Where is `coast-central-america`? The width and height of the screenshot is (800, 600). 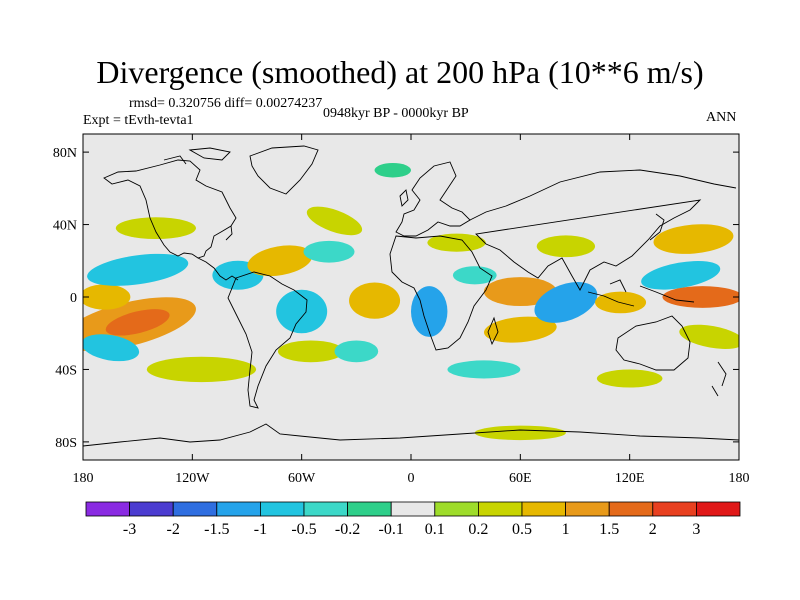 coast-central-america is located at coordinates (218, 253).